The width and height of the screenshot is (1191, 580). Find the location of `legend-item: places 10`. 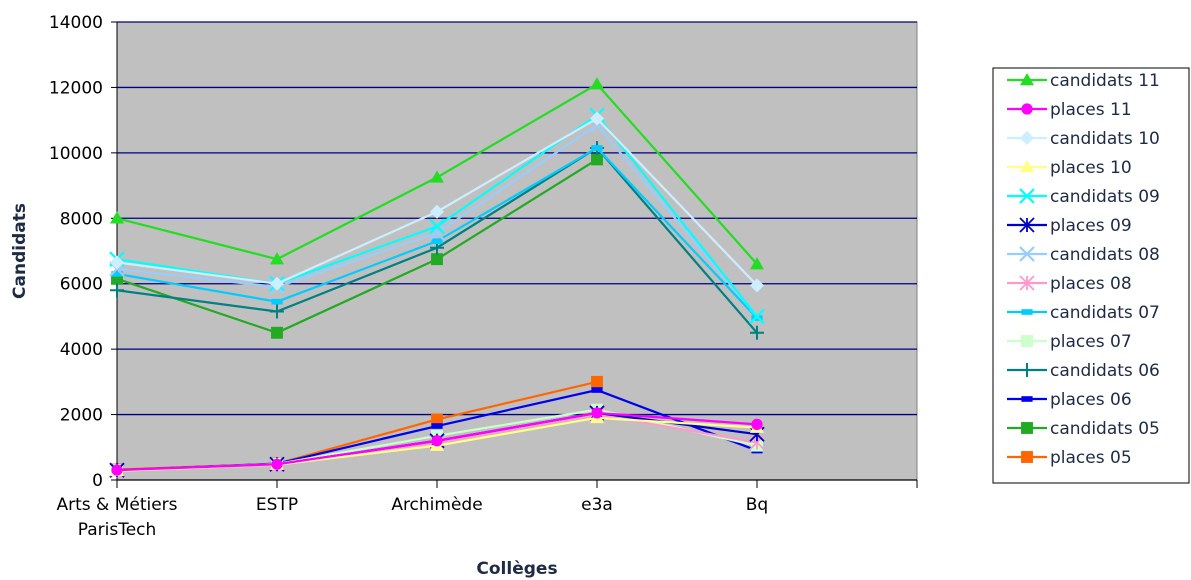

legend-item: places 10 is located at coordinates (1069, 168).